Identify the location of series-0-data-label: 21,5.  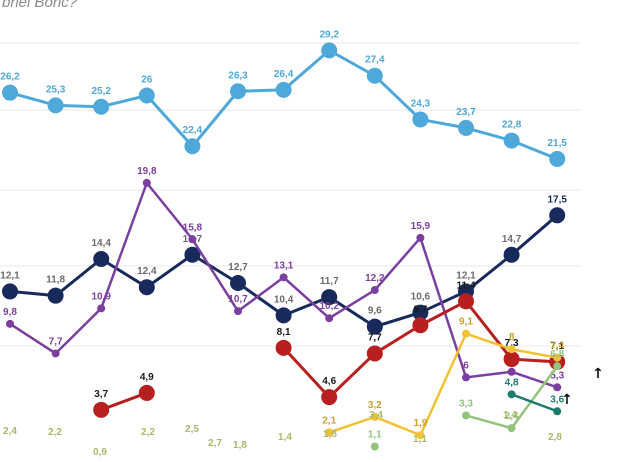
(557, 143).